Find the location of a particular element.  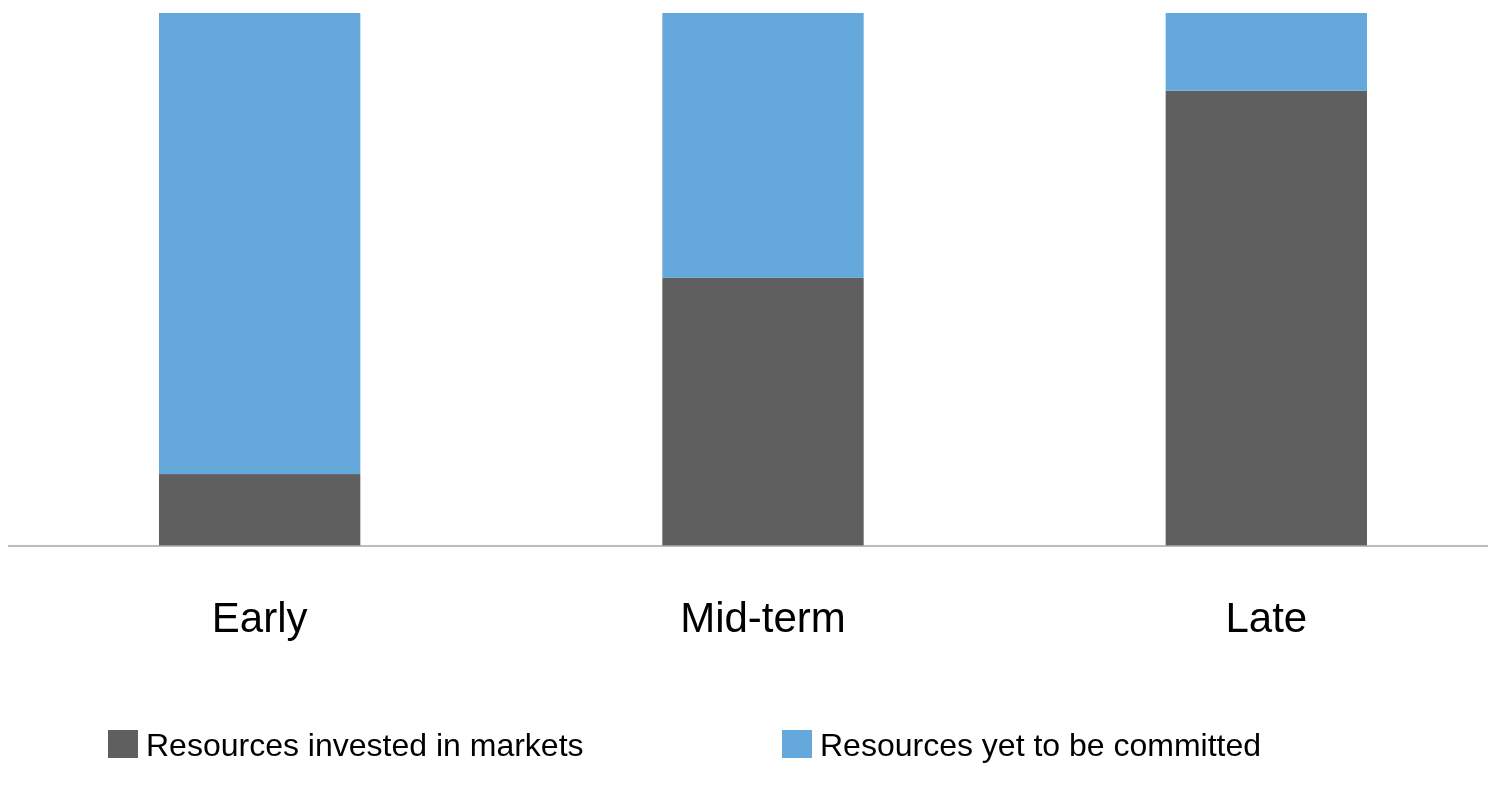

x-tick-label: Mid-term is located at coordinates (763, 617).